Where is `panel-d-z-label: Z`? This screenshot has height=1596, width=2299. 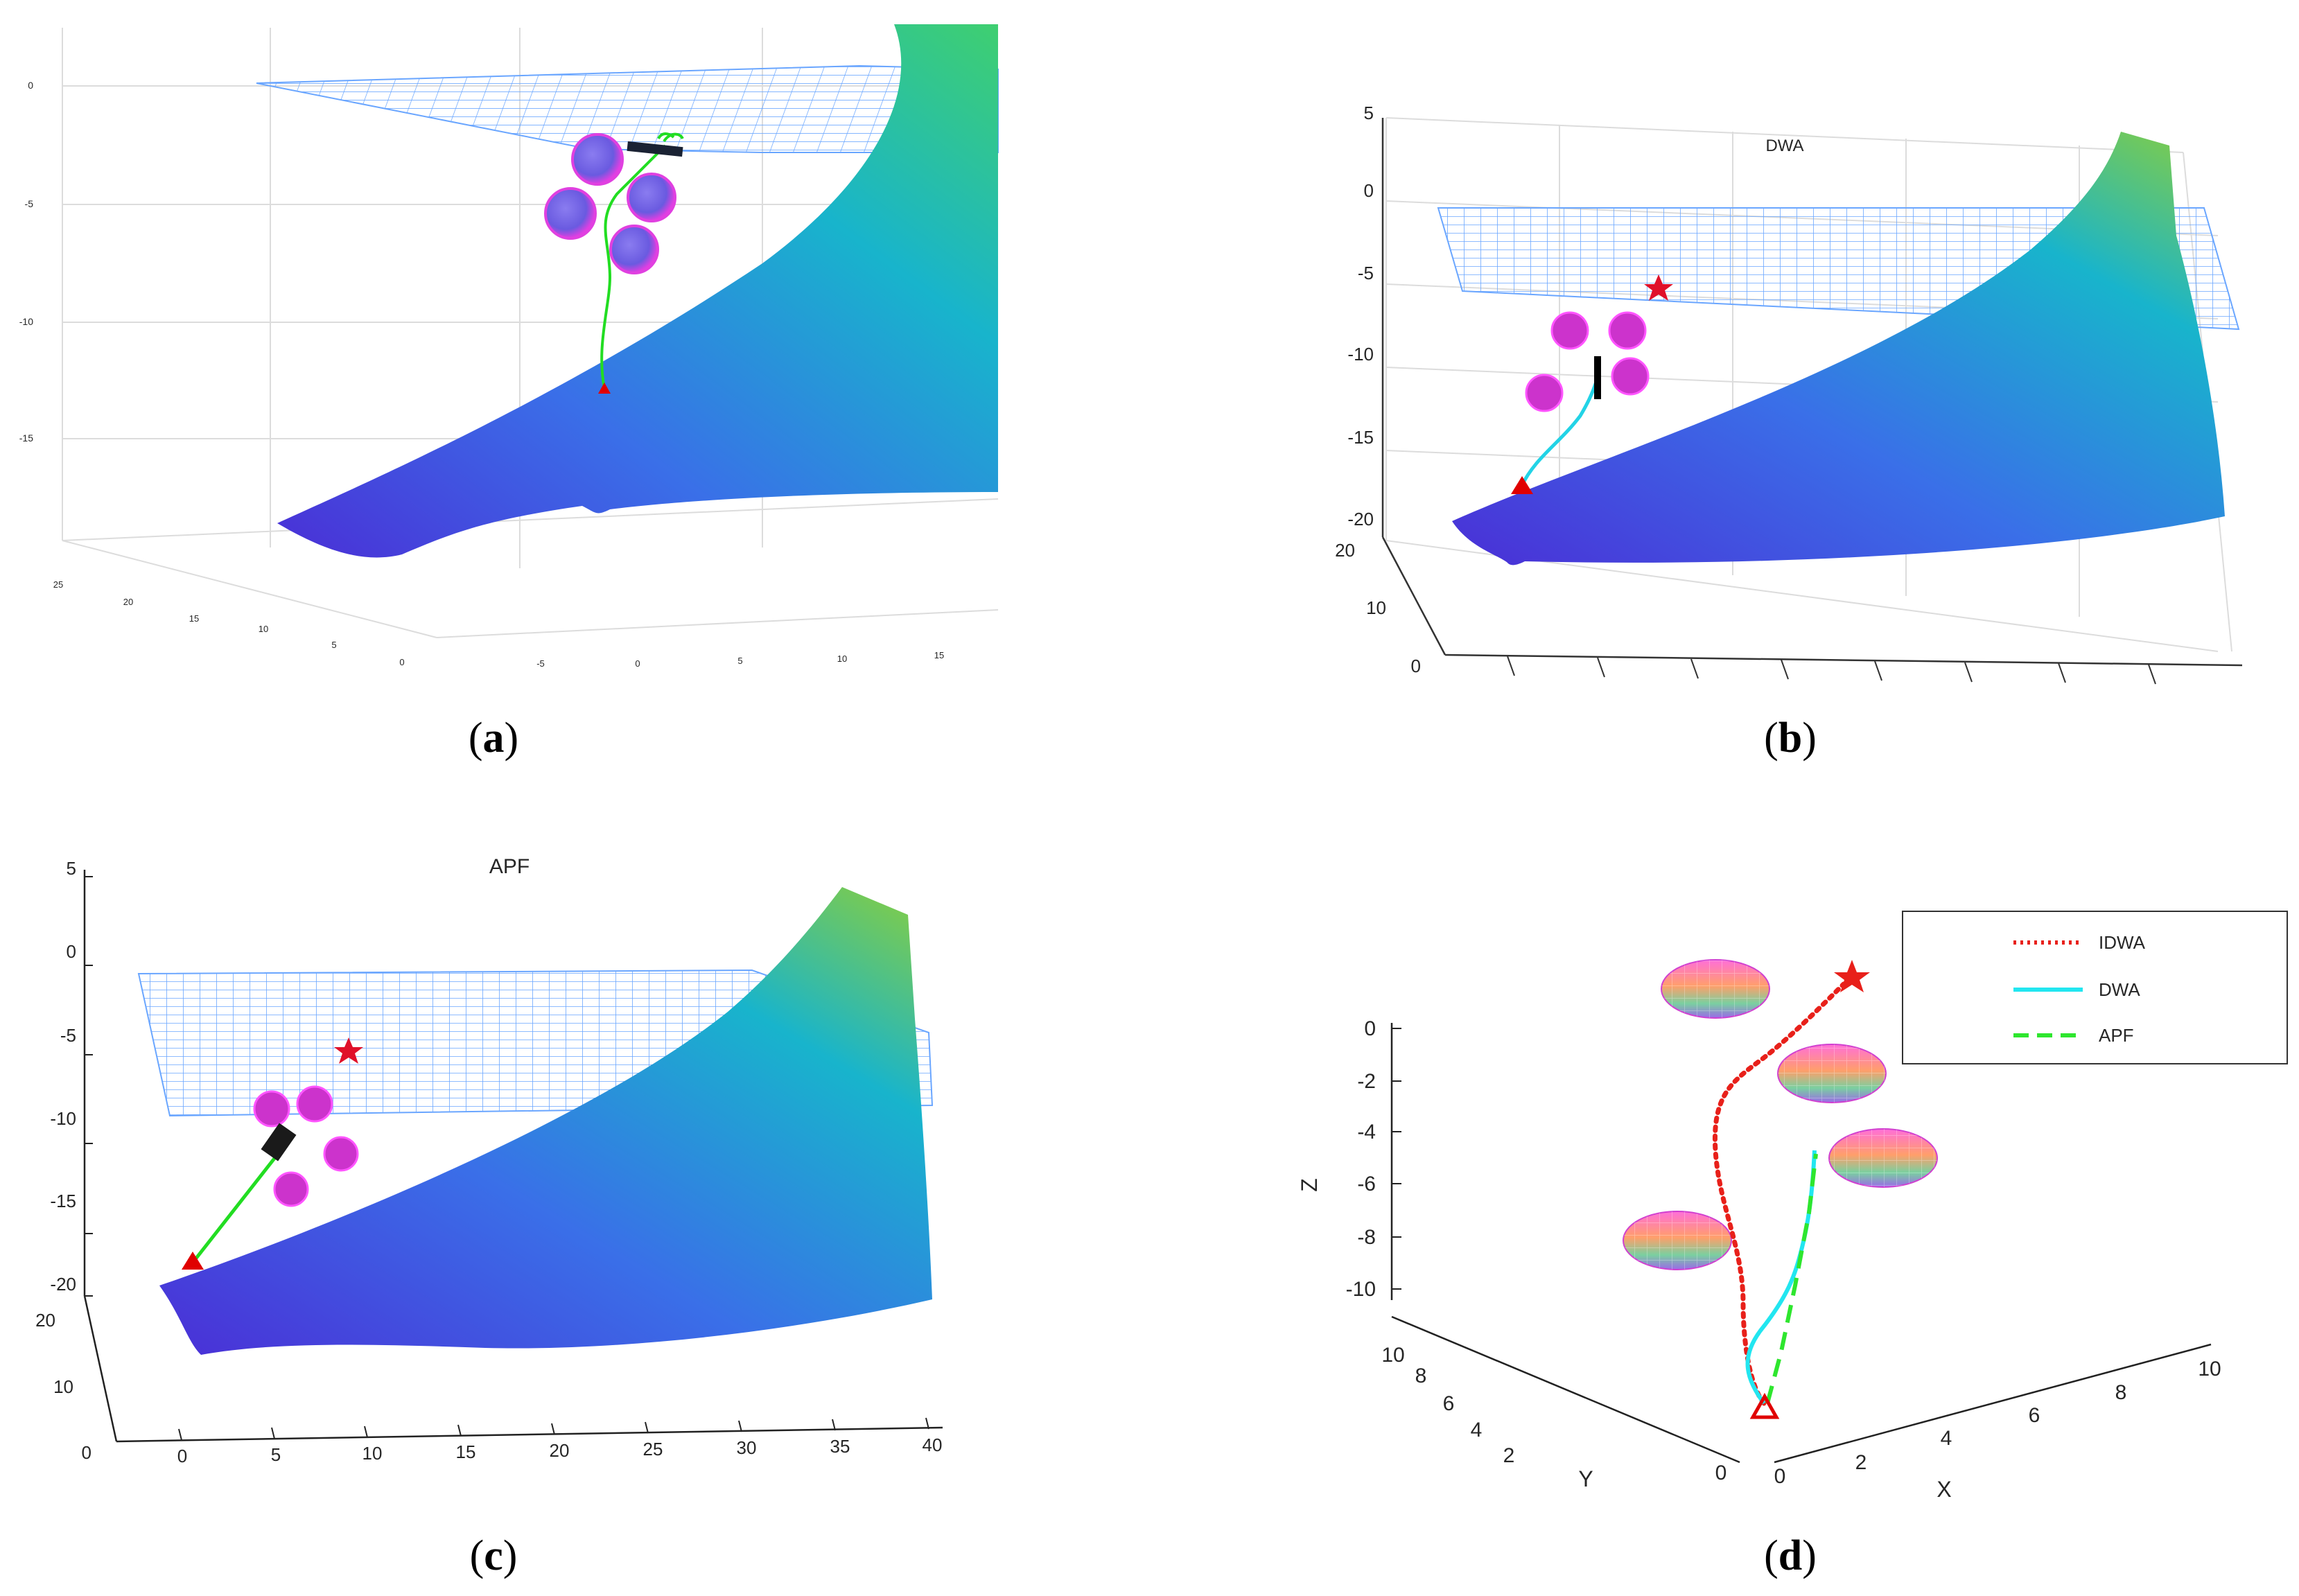
panel-d-z-label: Z is located at coordinates (1309, 1185).